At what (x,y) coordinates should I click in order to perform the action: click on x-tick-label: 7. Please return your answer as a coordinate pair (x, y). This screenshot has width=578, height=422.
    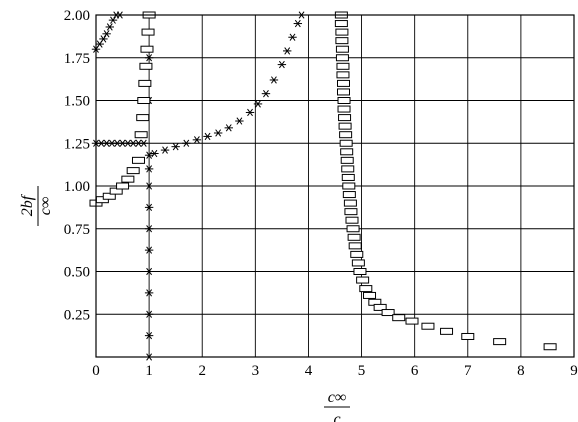
    Looking at the image, I should click on (468, 371).